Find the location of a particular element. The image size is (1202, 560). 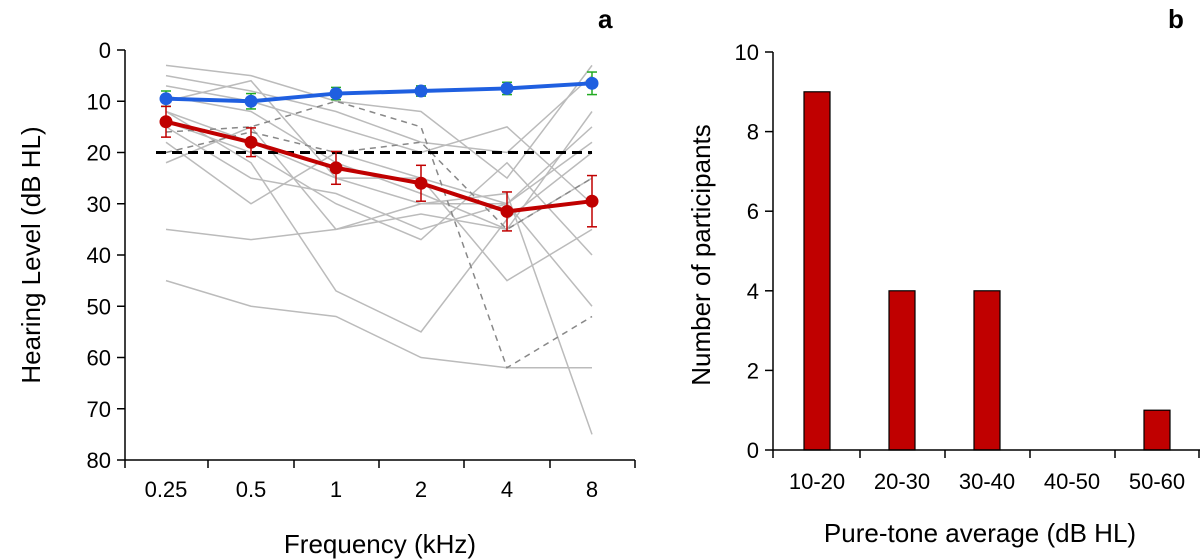

y-tick-label: 20 is located at coordinates (99, 153).